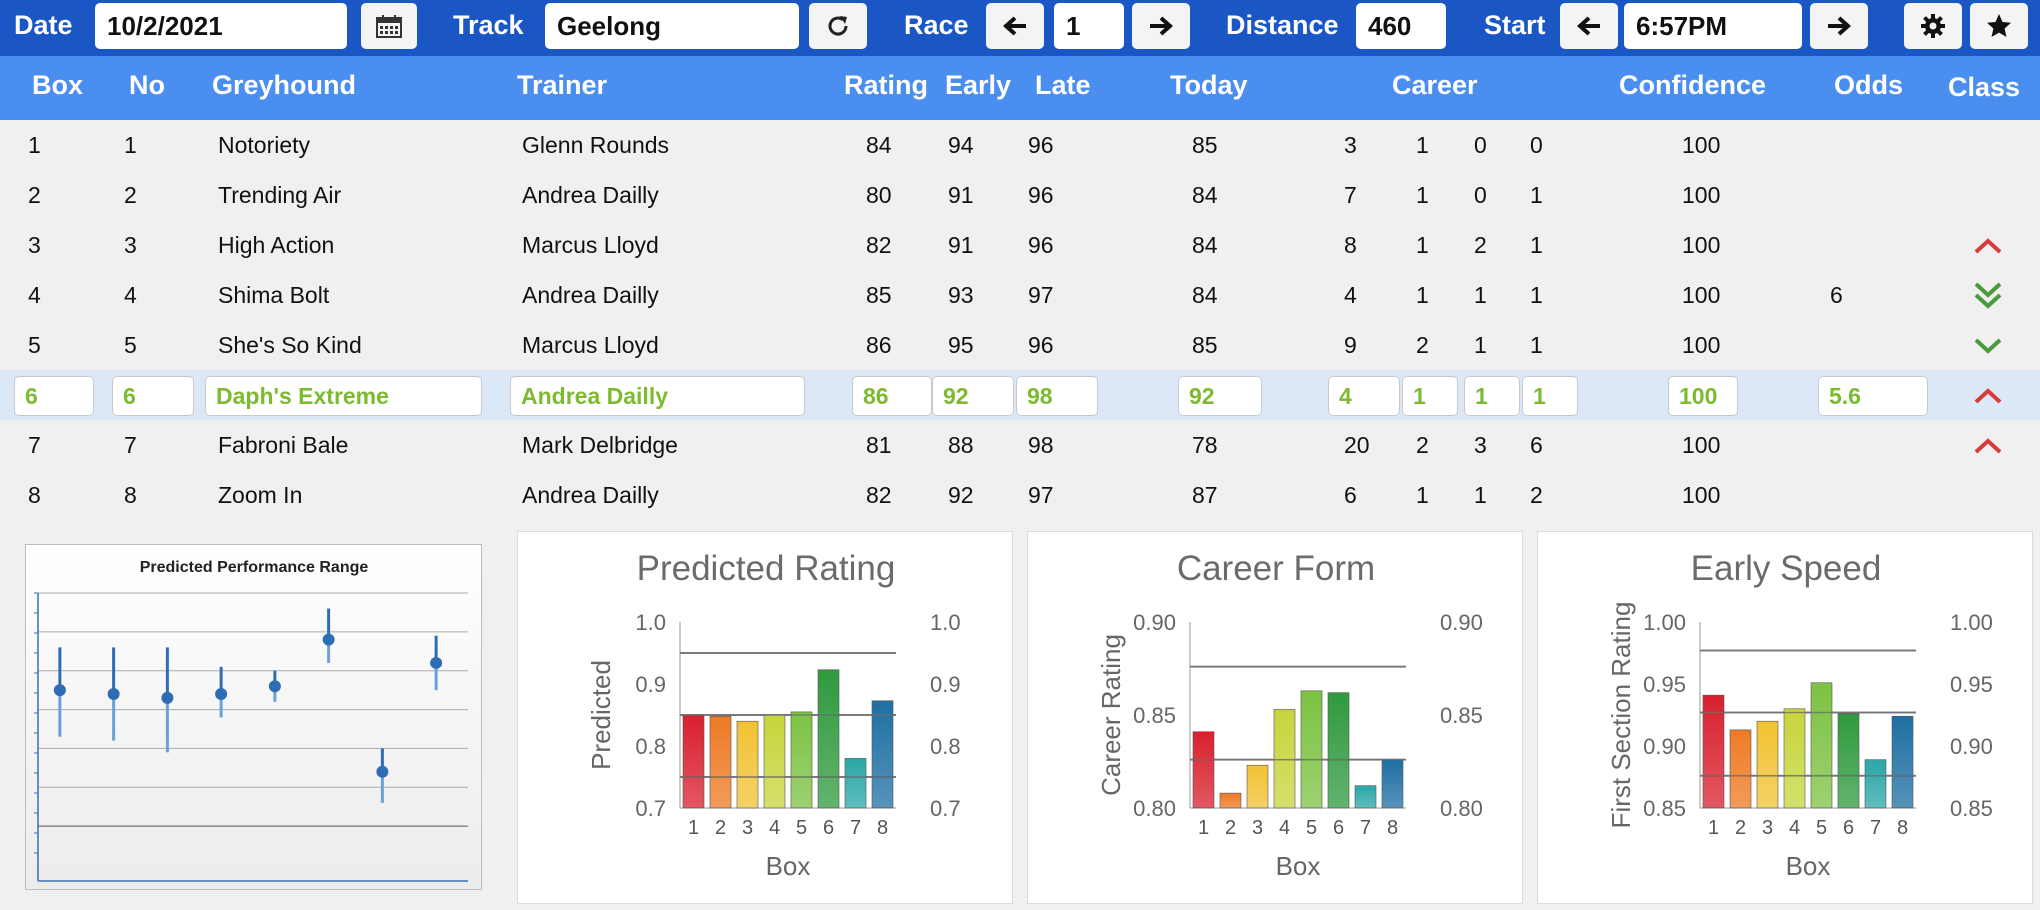 This screenshot has height=910, width=2040. What do you see at coordinates (58, 85) in the screenshot?
I see `col-box: Box` at bounding box center [58, 85].